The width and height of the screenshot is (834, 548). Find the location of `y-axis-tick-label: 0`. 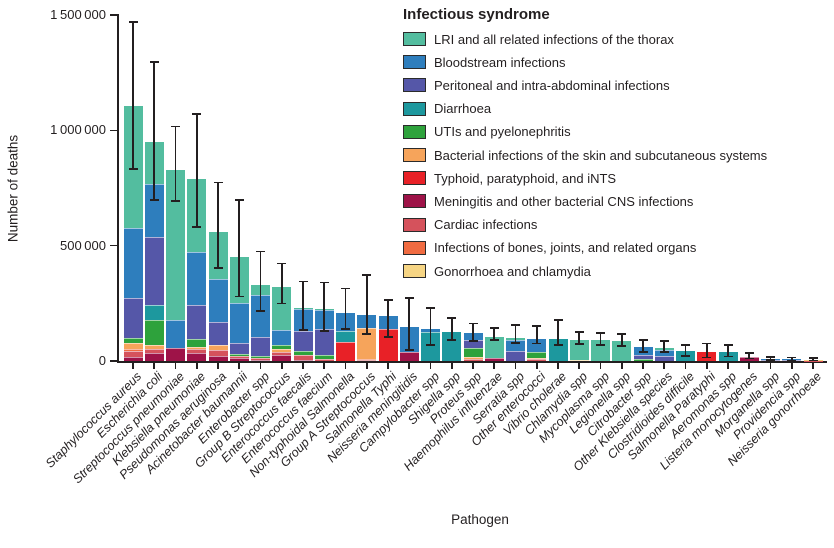

y-axis-tick-label: 0 is located at coordinates (102, 360).